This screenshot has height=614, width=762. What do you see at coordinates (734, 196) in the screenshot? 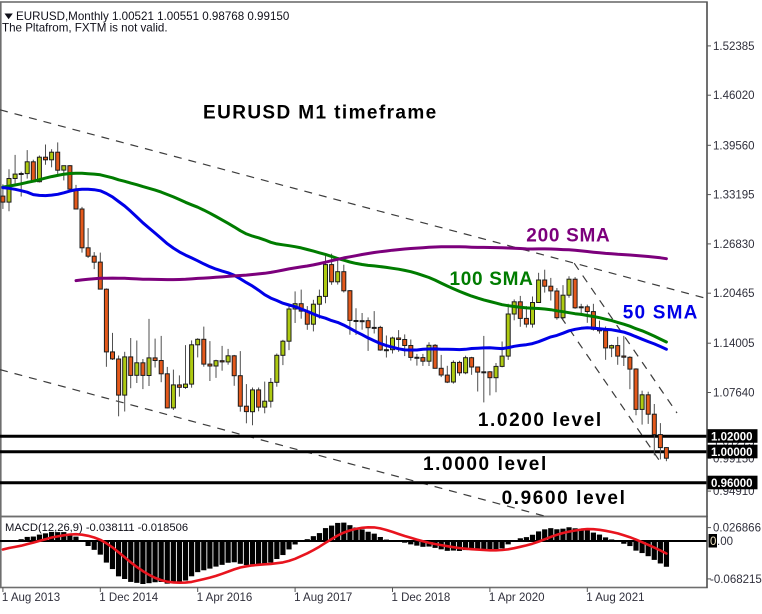
I see `svg-text: 1.33195` at bounding box center [734, 196].